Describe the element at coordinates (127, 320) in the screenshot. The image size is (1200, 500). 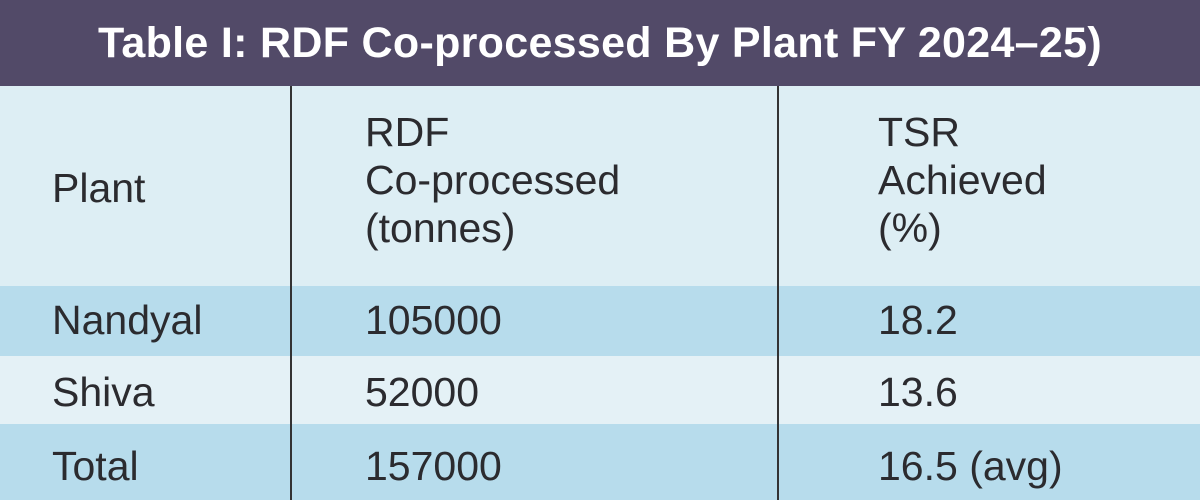
I see `cell-plant: Nandyal` at that location.